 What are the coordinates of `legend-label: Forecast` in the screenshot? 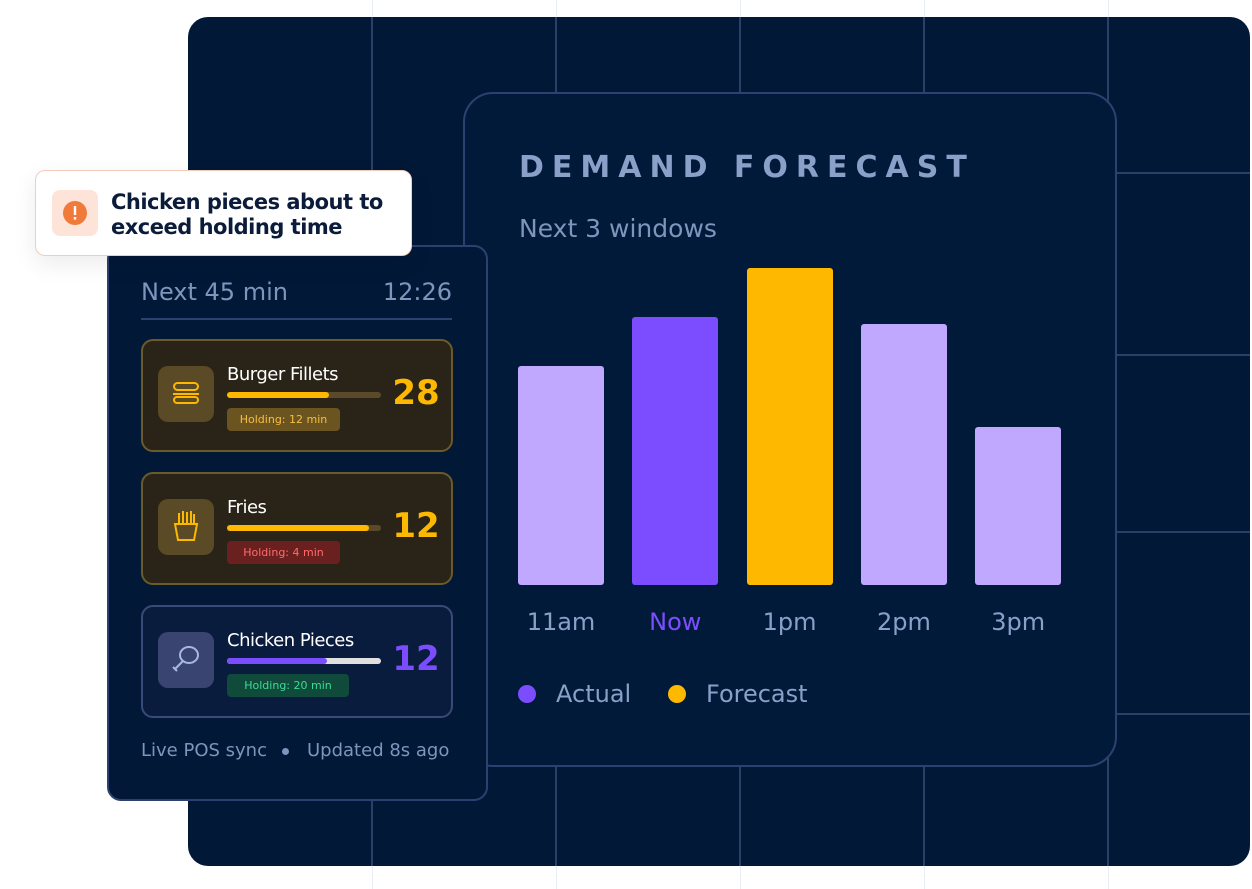 It's located at (757, 694).